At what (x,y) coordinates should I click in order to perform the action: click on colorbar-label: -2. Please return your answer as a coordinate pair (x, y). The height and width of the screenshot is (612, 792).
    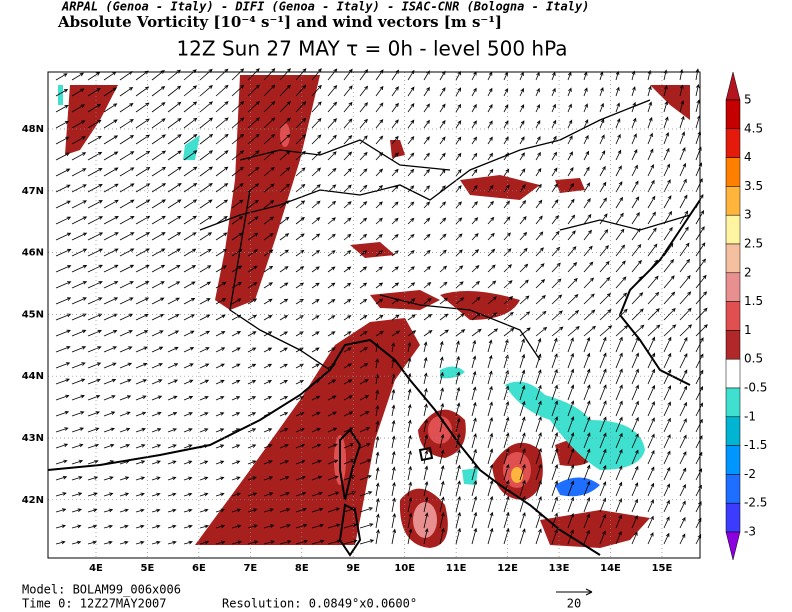
    Looking at the image, I should click on (750, 474).